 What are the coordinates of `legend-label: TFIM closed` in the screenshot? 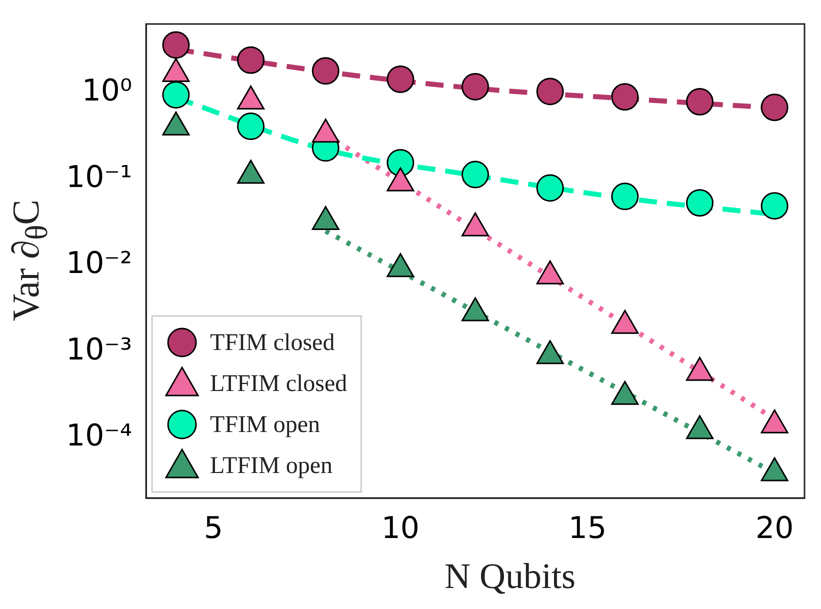 It's located at (272, 343).